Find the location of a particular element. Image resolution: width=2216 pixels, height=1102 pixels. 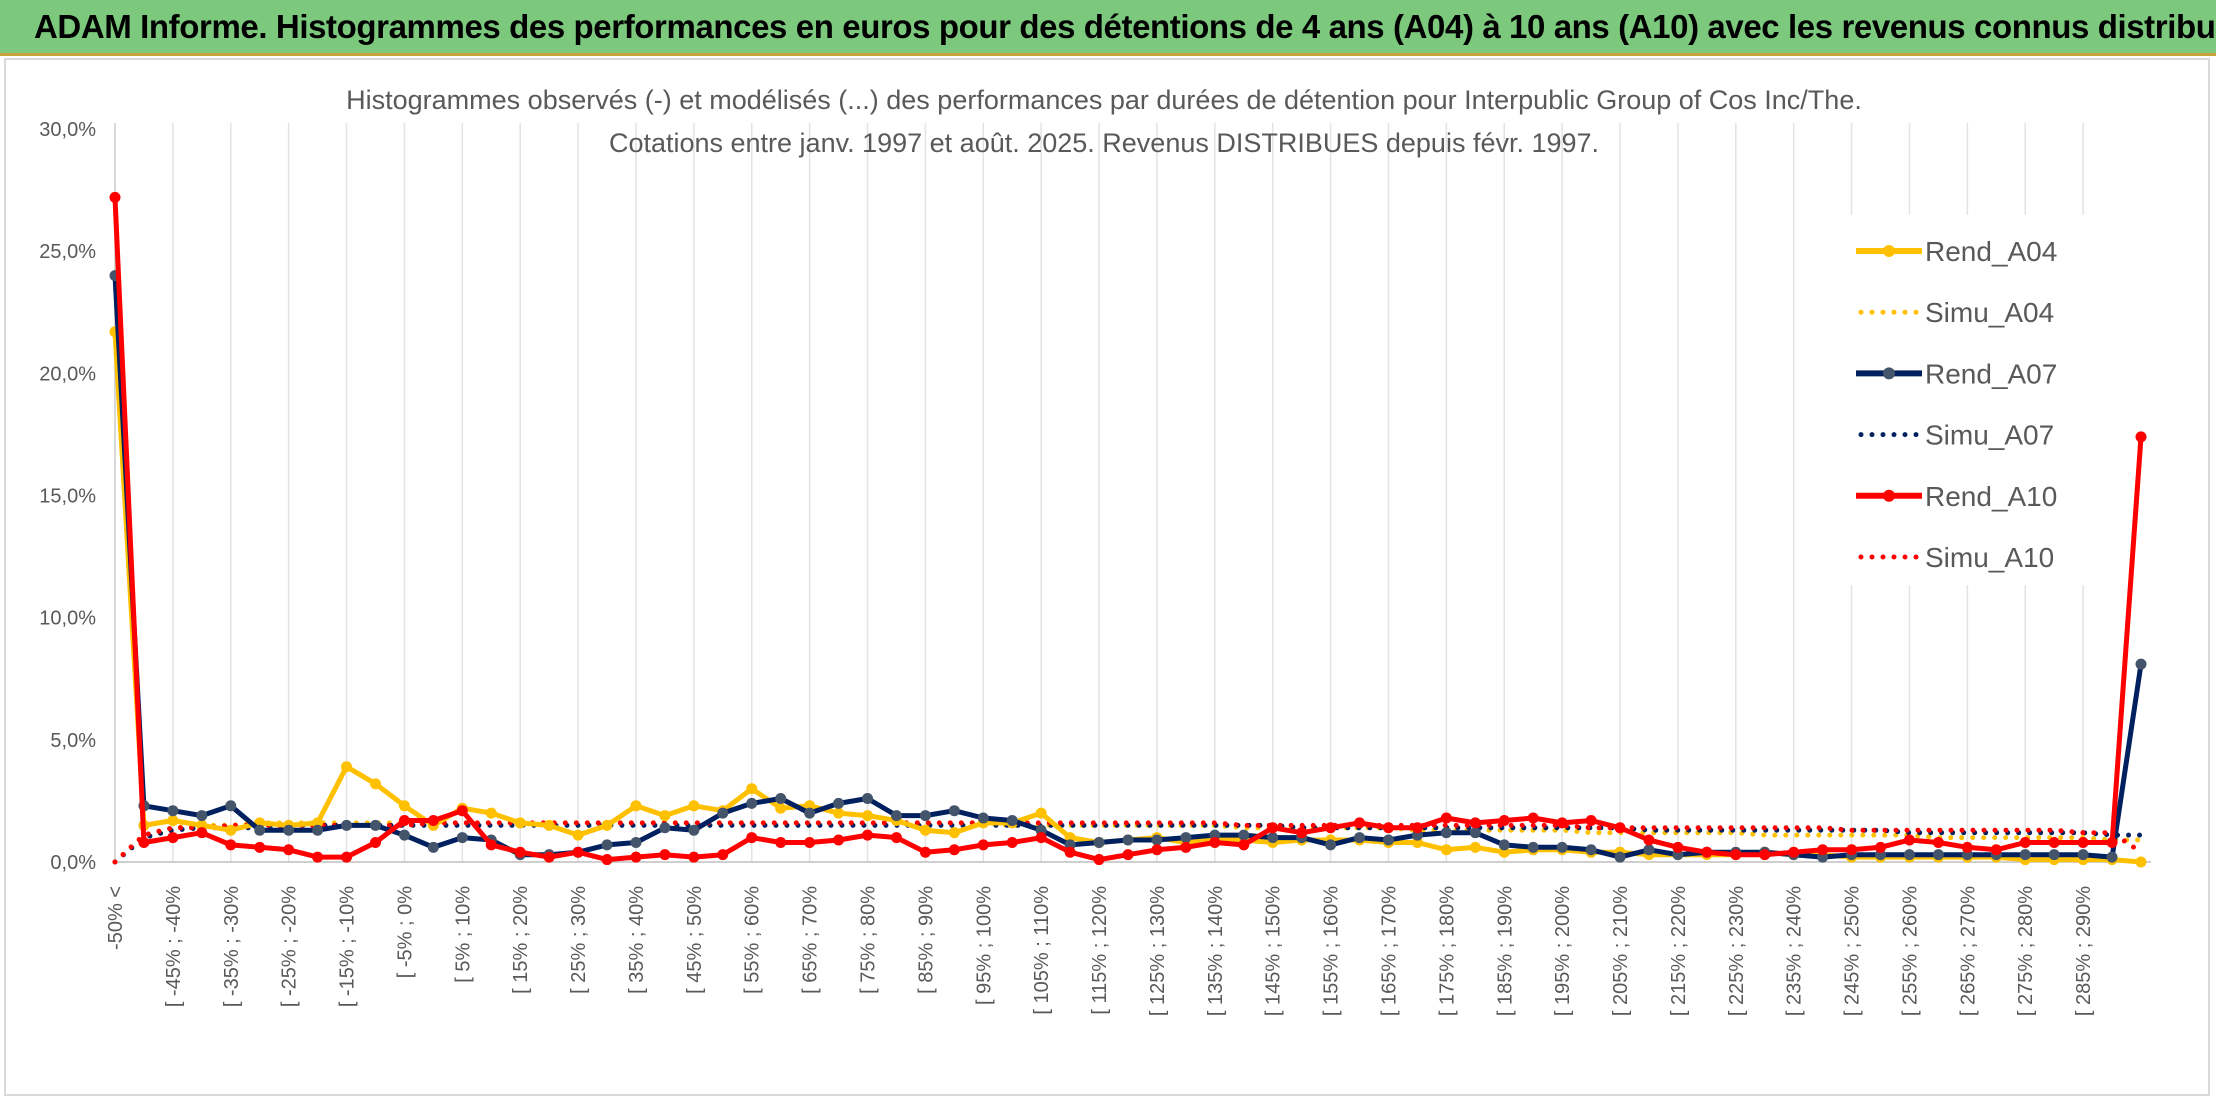

x-tick-label: [ 235% ; 240% is located at coordinates (1795, 951).